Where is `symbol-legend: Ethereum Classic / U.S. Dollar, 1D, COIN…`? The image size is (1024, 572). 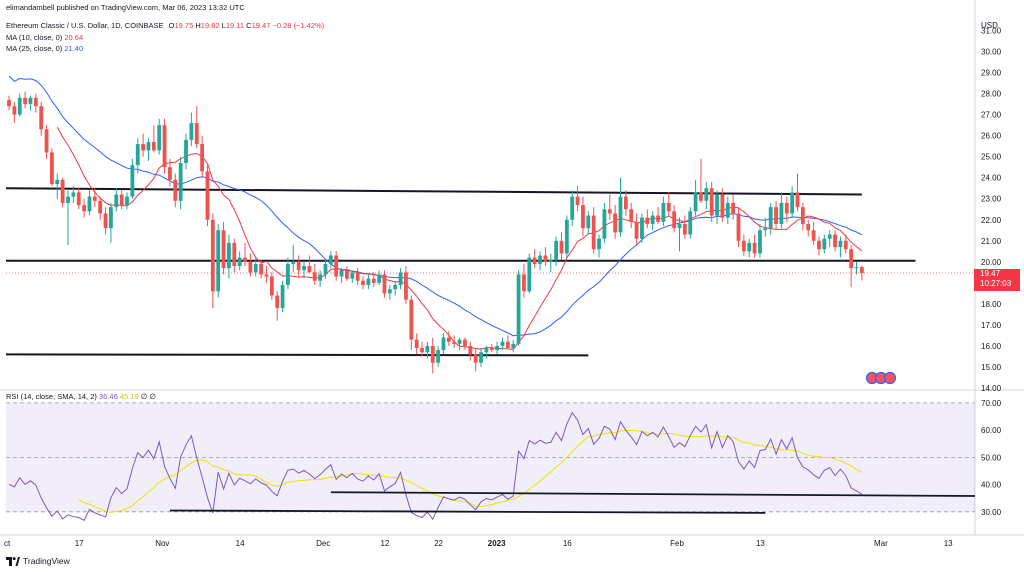
symbol-legend: Ethereum Classic / U.S. Dollar, 1D, COIN… is located at coordinates (165, 25).